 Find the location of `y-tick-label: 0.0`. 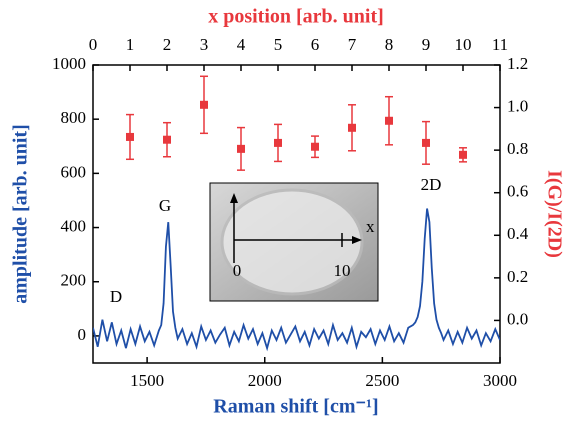

y-tick-label: 0.0 is located at coordinates (517, 318).